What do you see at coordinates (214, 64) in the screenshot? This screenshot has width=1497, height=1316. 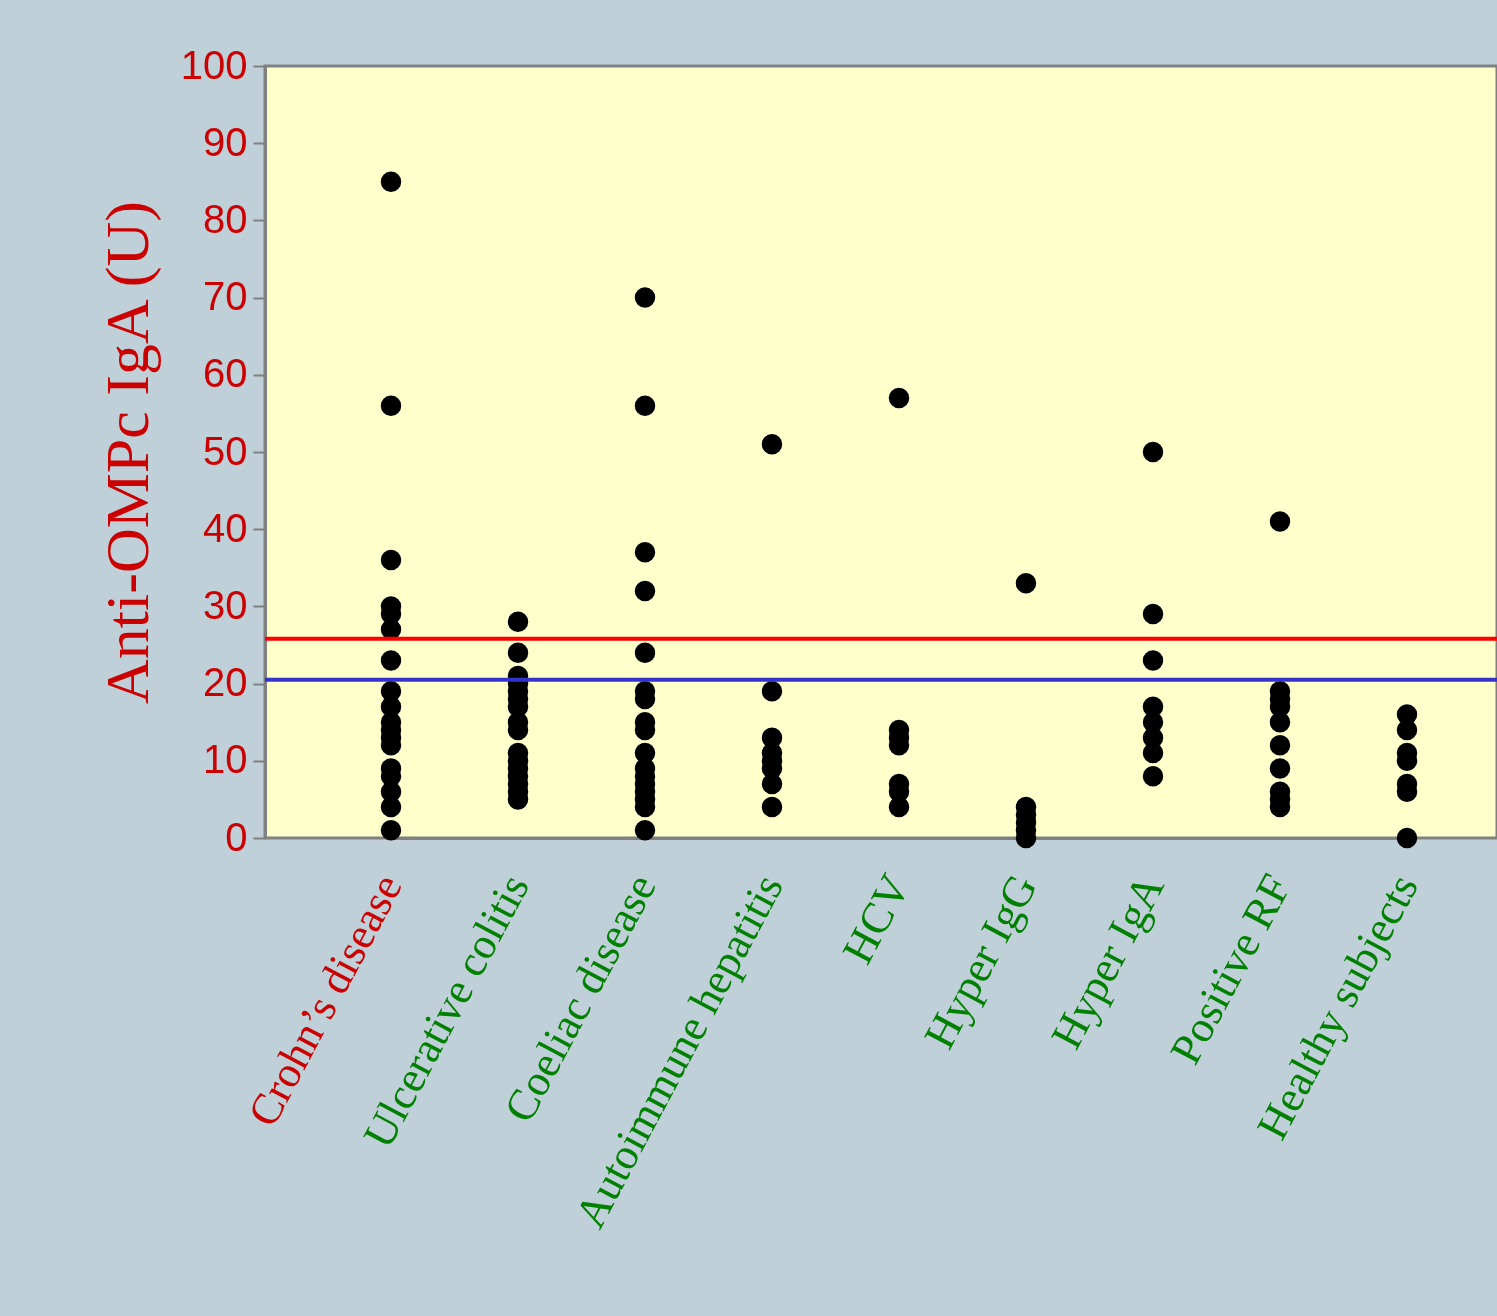 I see `y-tick-label: 100` at bounding box center [214, 64].